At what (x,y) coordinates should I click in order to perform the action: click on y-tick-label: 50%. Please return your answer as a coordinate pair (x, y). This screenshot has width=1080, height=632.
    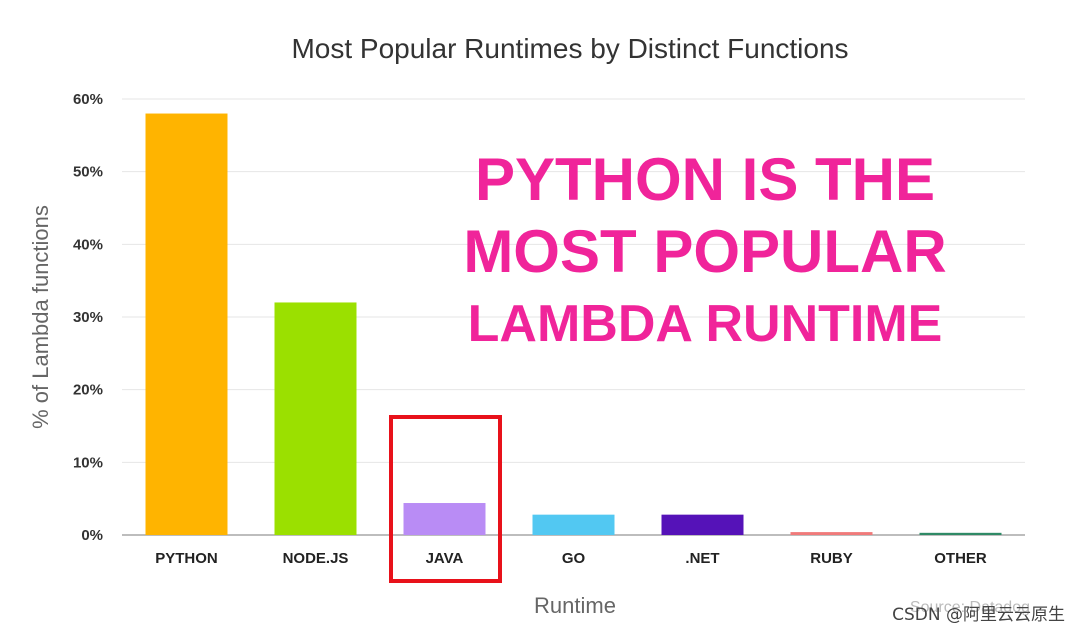
    Looking at the image, I should click on (88, 172).